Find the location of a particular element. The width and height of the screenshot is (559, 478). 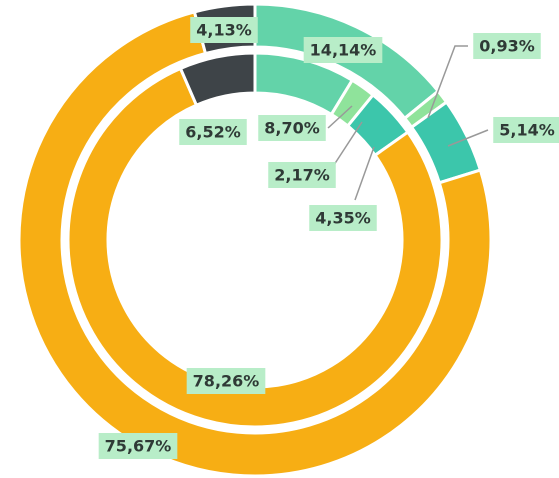

data-label: 78,26% is located at coordinates (226, 381).